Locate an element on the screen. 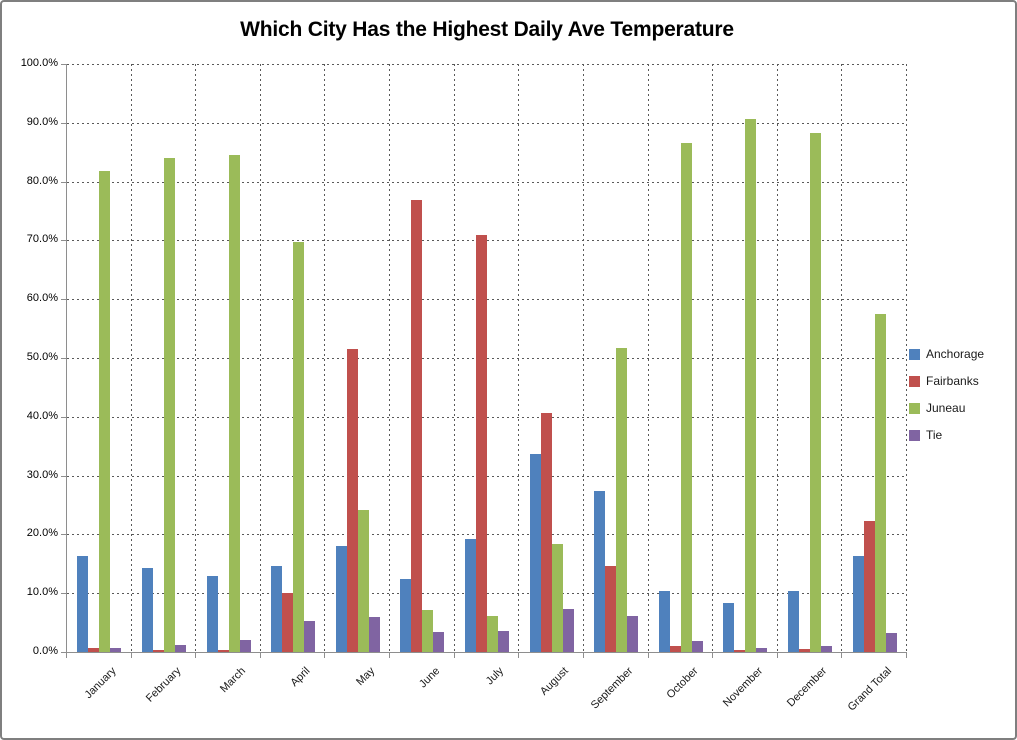 This screenshot has height=740, width=1017. legend-item-juneau: Juneau is located at coordinates (946, 408).